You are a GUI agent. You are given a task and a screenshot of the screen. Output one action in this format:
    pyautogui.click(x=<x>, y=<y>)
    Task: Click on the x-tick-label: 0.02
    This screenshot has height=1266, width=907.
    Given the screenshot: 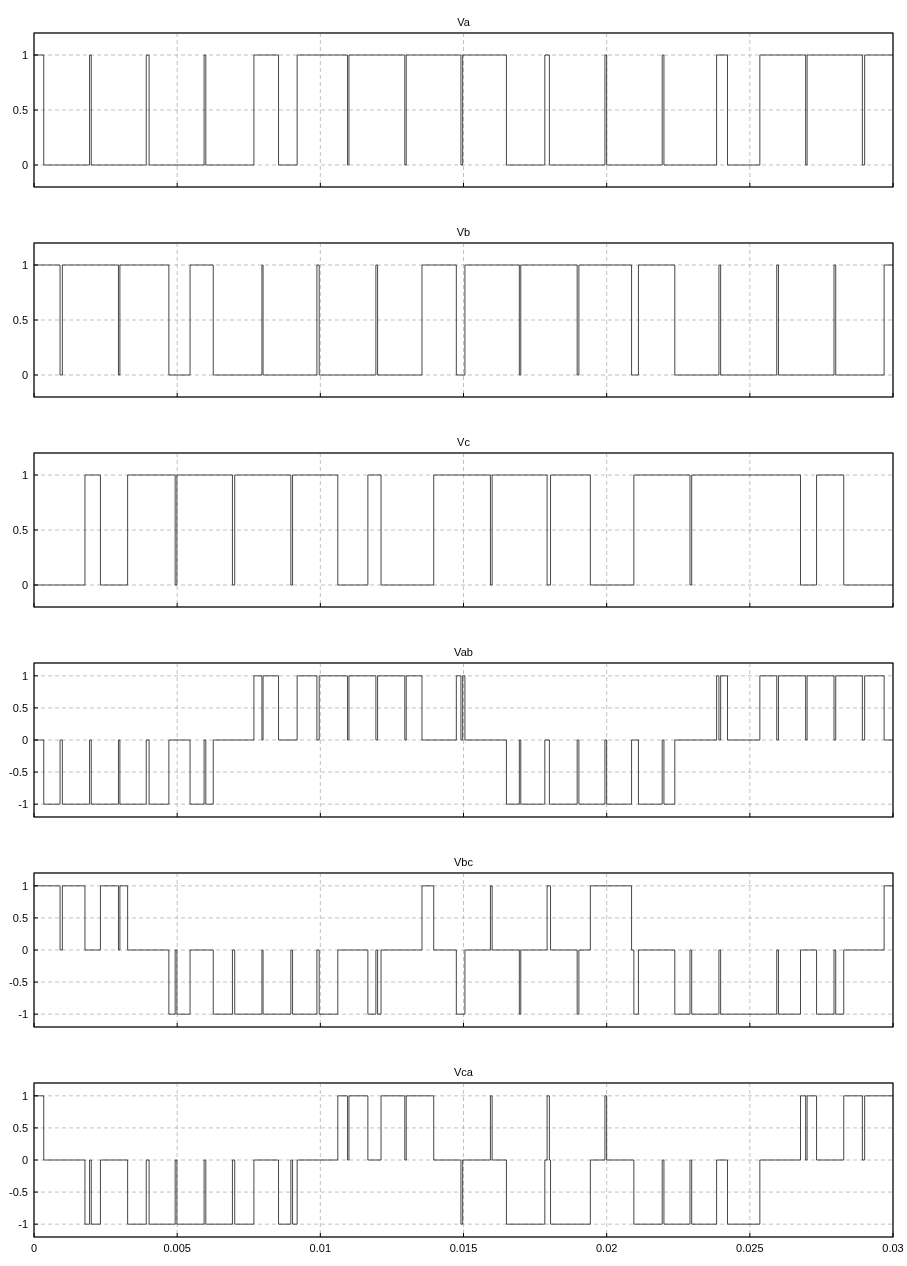 What is the action you would take?
    pyautogui.click(x=606, y=1248)
    